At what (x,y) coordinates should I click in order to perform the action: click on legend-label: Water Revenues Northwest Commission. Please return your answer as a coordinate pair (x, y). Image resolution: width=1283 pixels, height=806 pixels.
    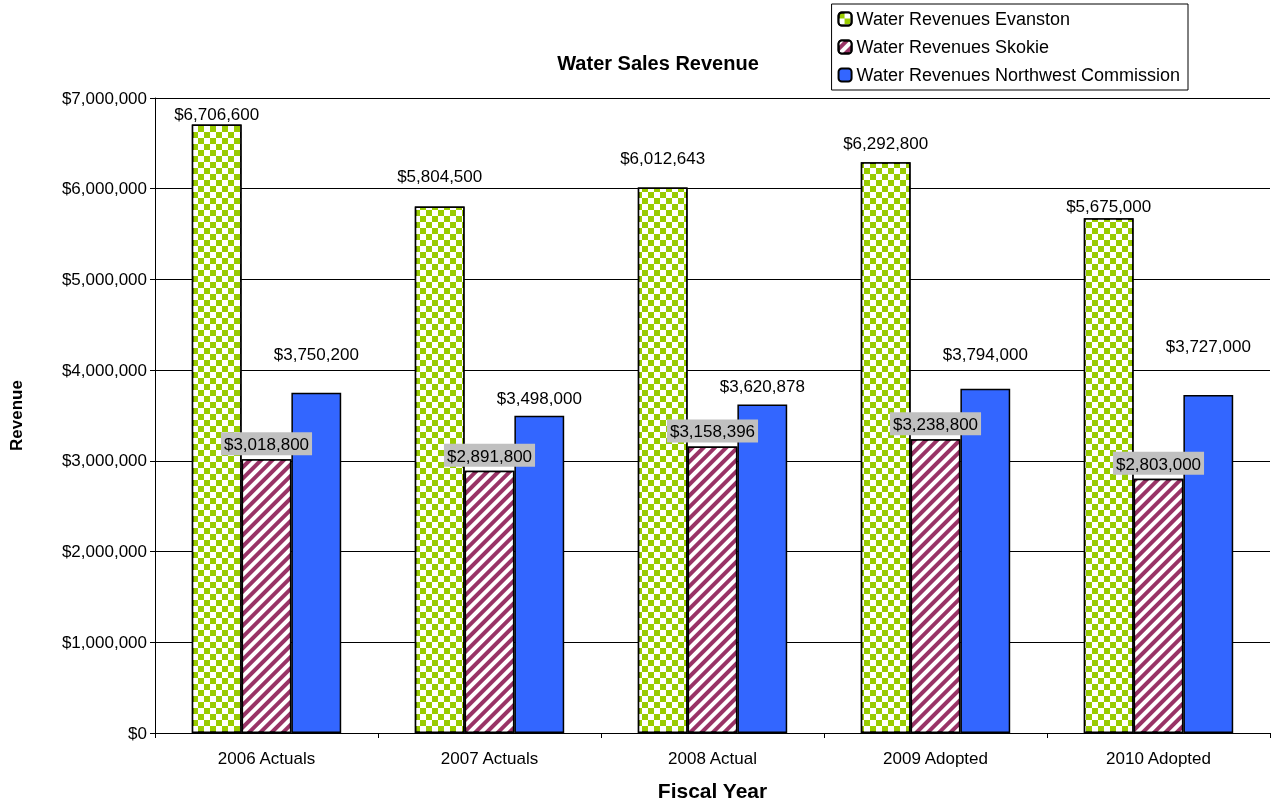
    Looking at the image, I should click on (1018, 75).